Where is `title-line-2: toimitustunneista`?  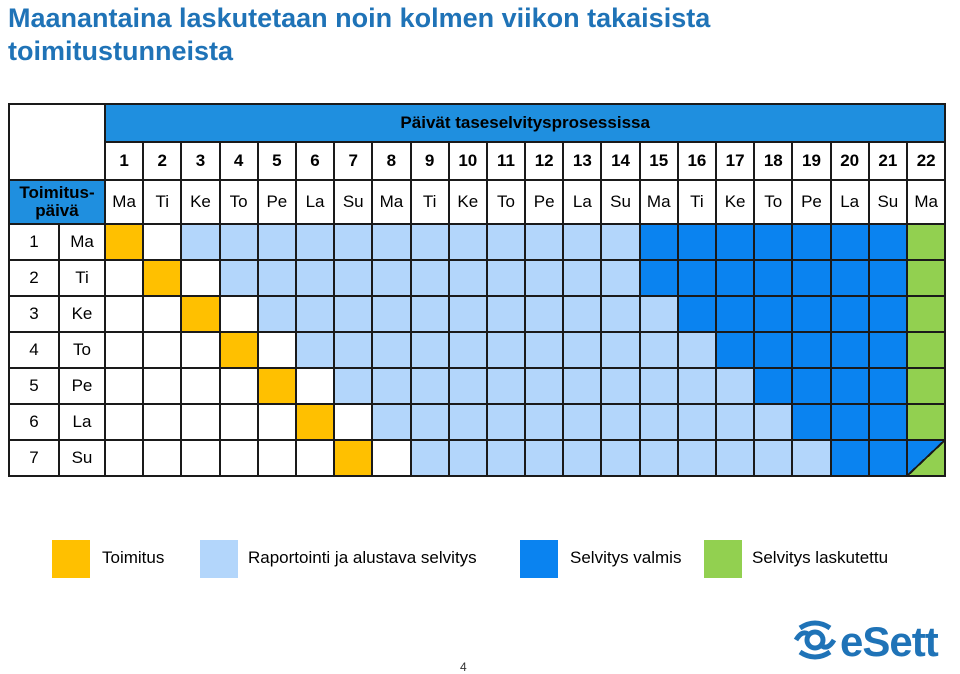 title-line-2: toimitustunneista is located at coordinates (121, 51).